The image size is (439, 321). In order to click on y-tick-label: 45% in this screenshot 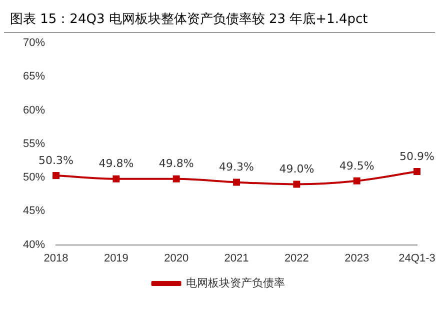, I will do `click(34, 211)`.